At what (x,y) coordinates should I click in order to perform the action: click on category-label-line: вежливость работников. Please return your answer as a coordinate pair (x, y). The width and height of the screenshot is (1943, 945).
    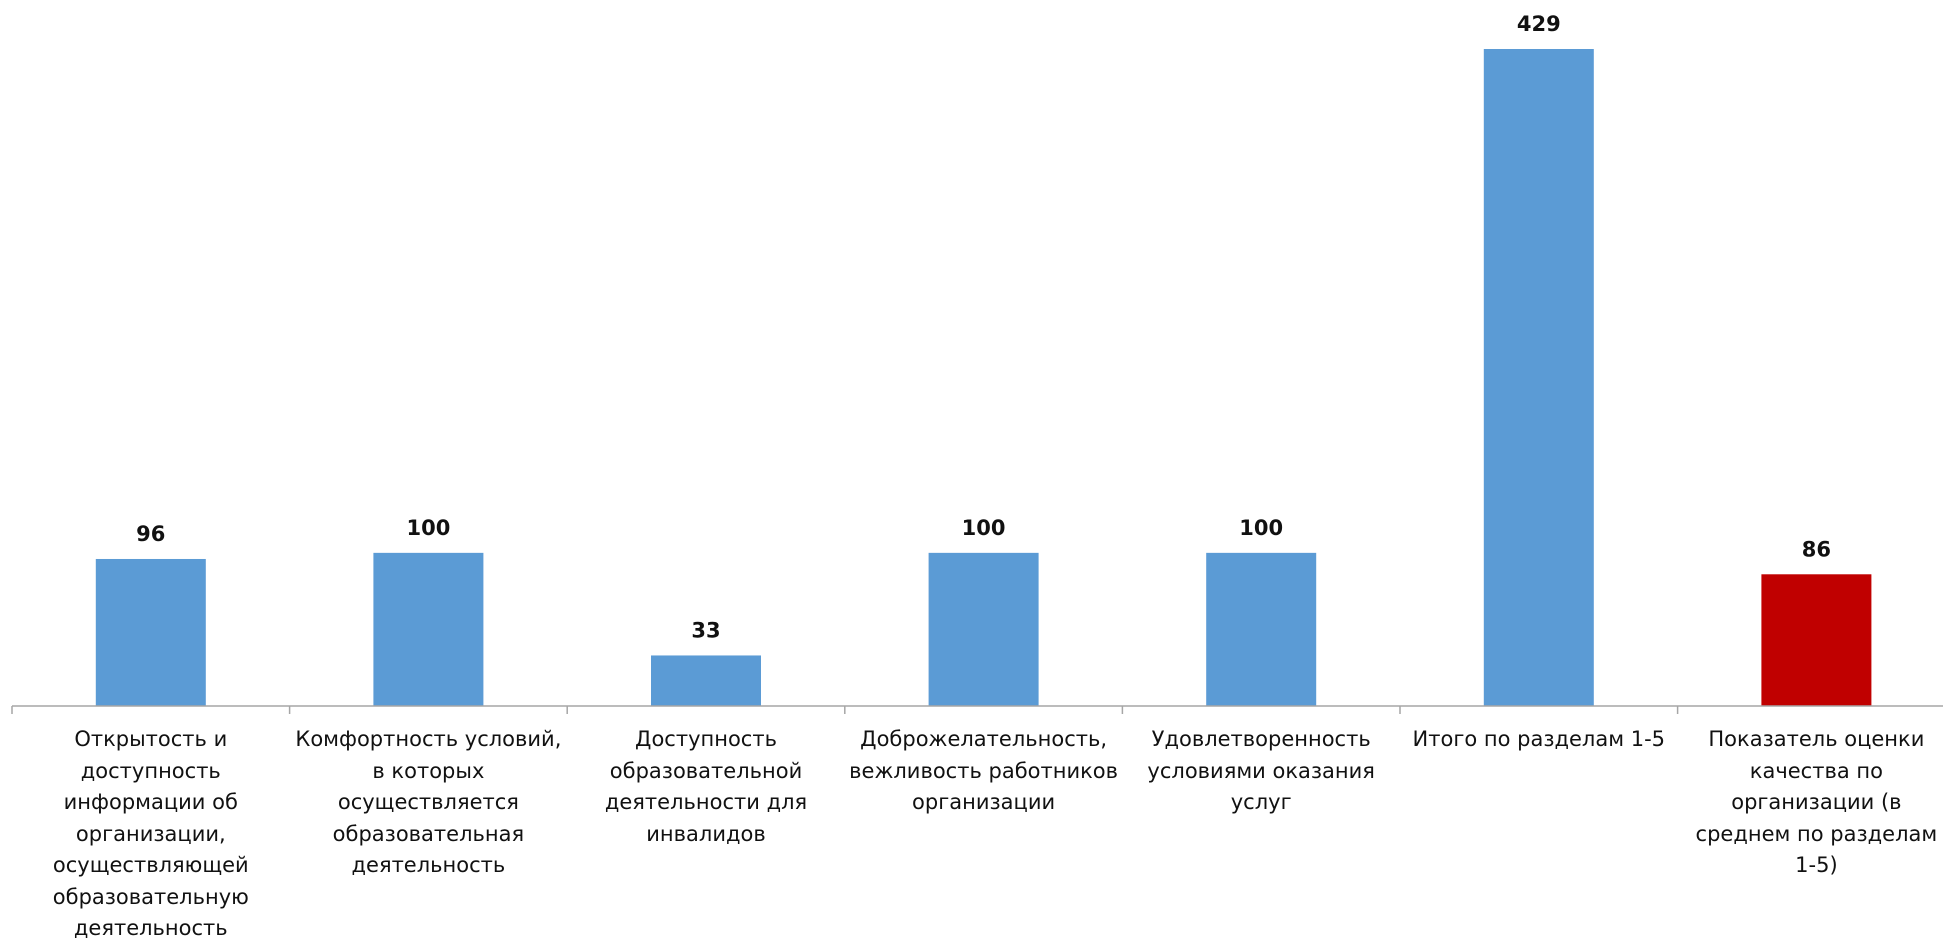
    Looking at the image, I should click on (984, 770).